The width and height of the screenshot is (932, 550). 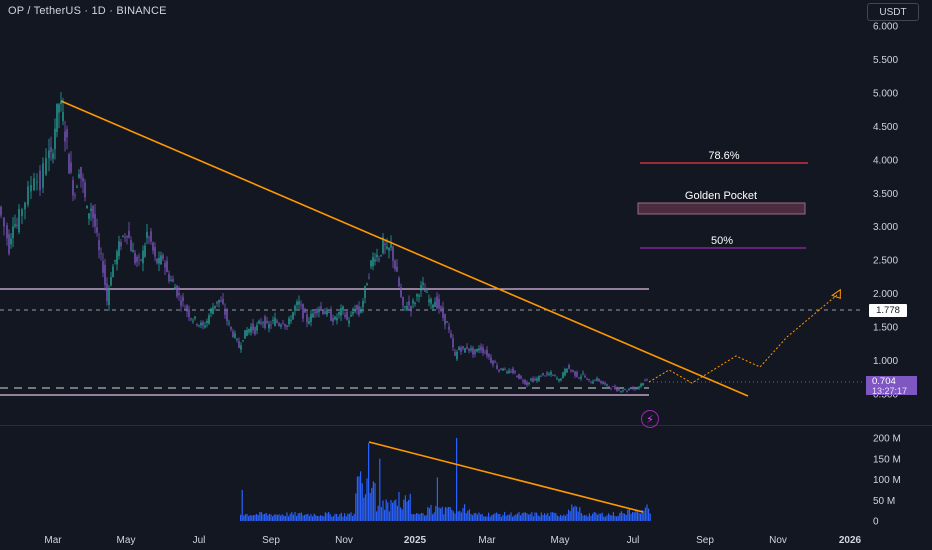 I want to click on lightning-icon: ⚡, so click(x=650, y=419).